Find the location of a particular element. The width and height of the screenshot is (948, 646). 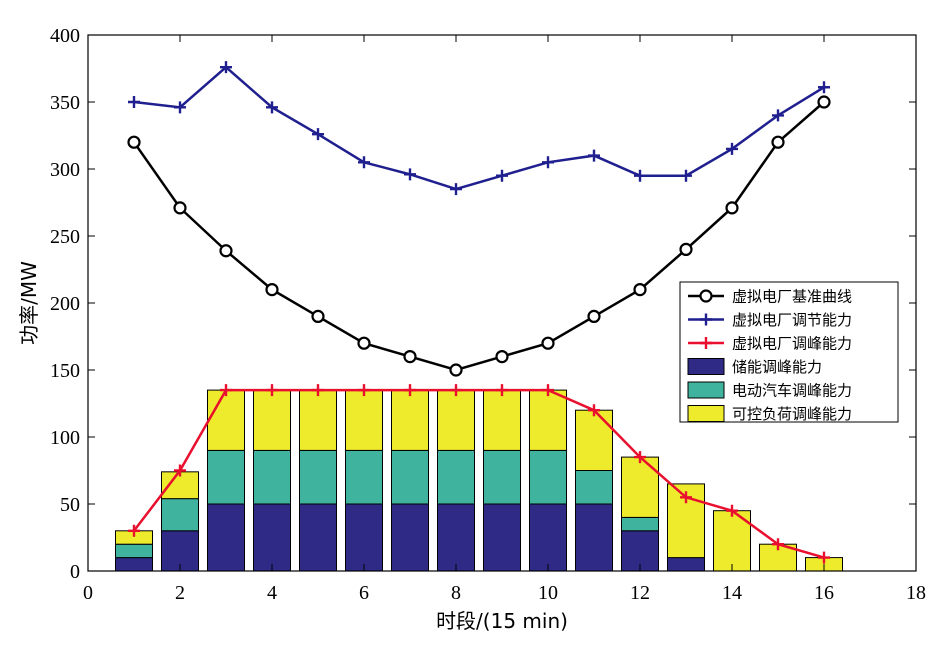

legend-label-bar-3: 可控负荷调峰能力 is located at coordinates (792, 414).